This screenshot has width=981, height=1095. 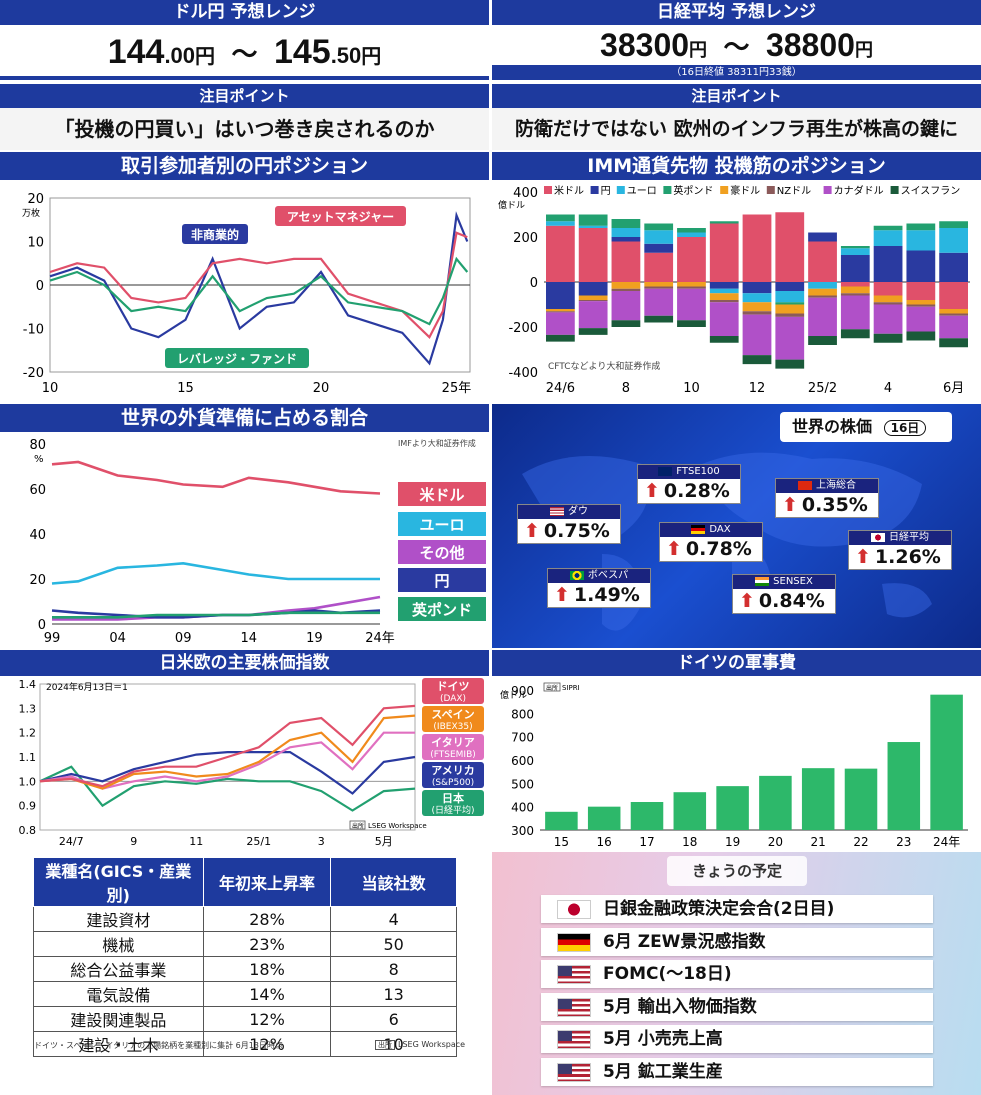 What do you see at coordinates (736, 96) in the screenshot?
I see `focus-right-header-text: 注目ポイント` at bounding box center [736, 96].